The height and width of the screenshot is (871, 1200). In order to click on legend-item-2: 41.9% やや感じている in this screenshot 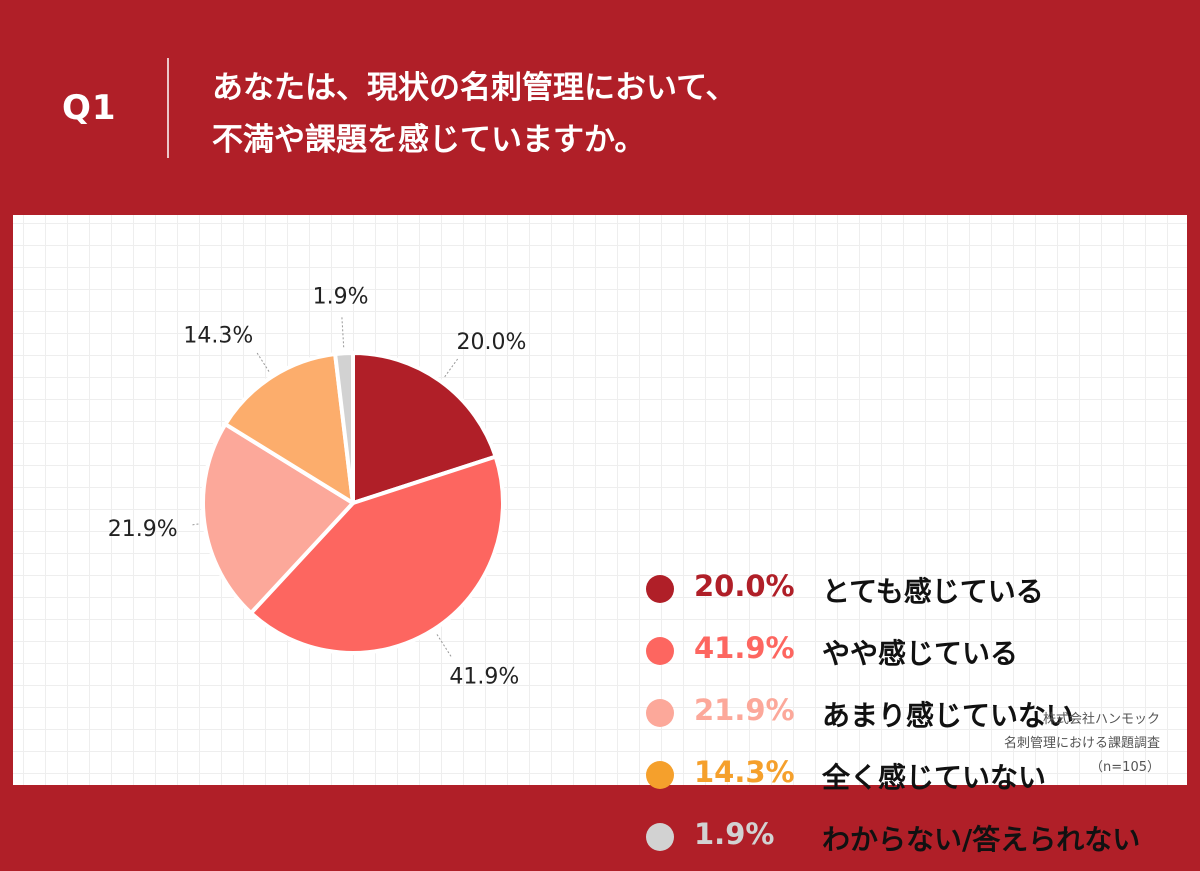, I will do `click(916, 654)`.